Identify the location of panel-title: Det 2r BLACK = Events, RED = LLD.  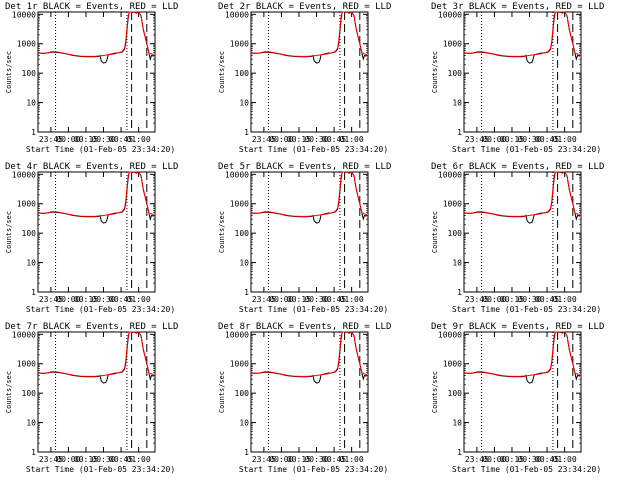
(304, 7).